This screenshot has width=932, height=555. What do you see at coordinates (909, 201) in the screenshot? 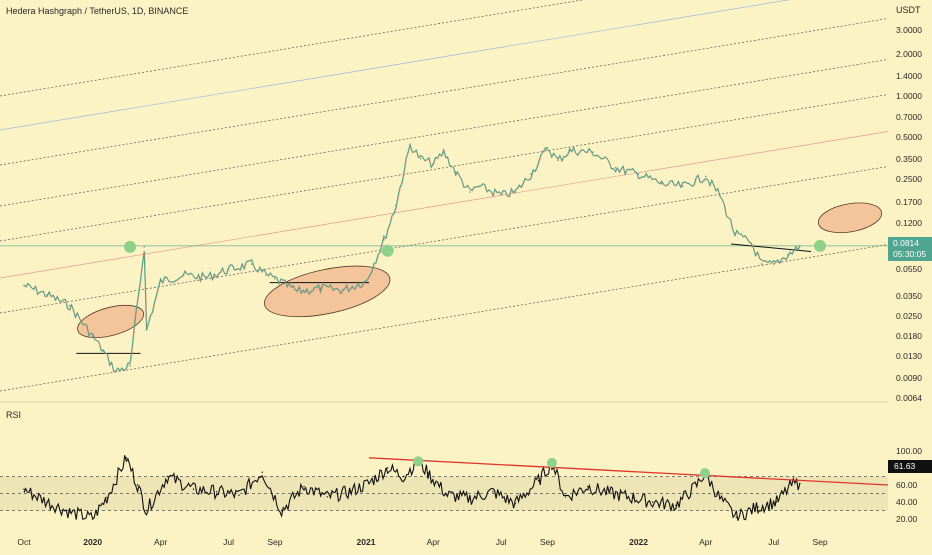
I see `price-tick-label: 0.1700` at bounding box center [909, 201].